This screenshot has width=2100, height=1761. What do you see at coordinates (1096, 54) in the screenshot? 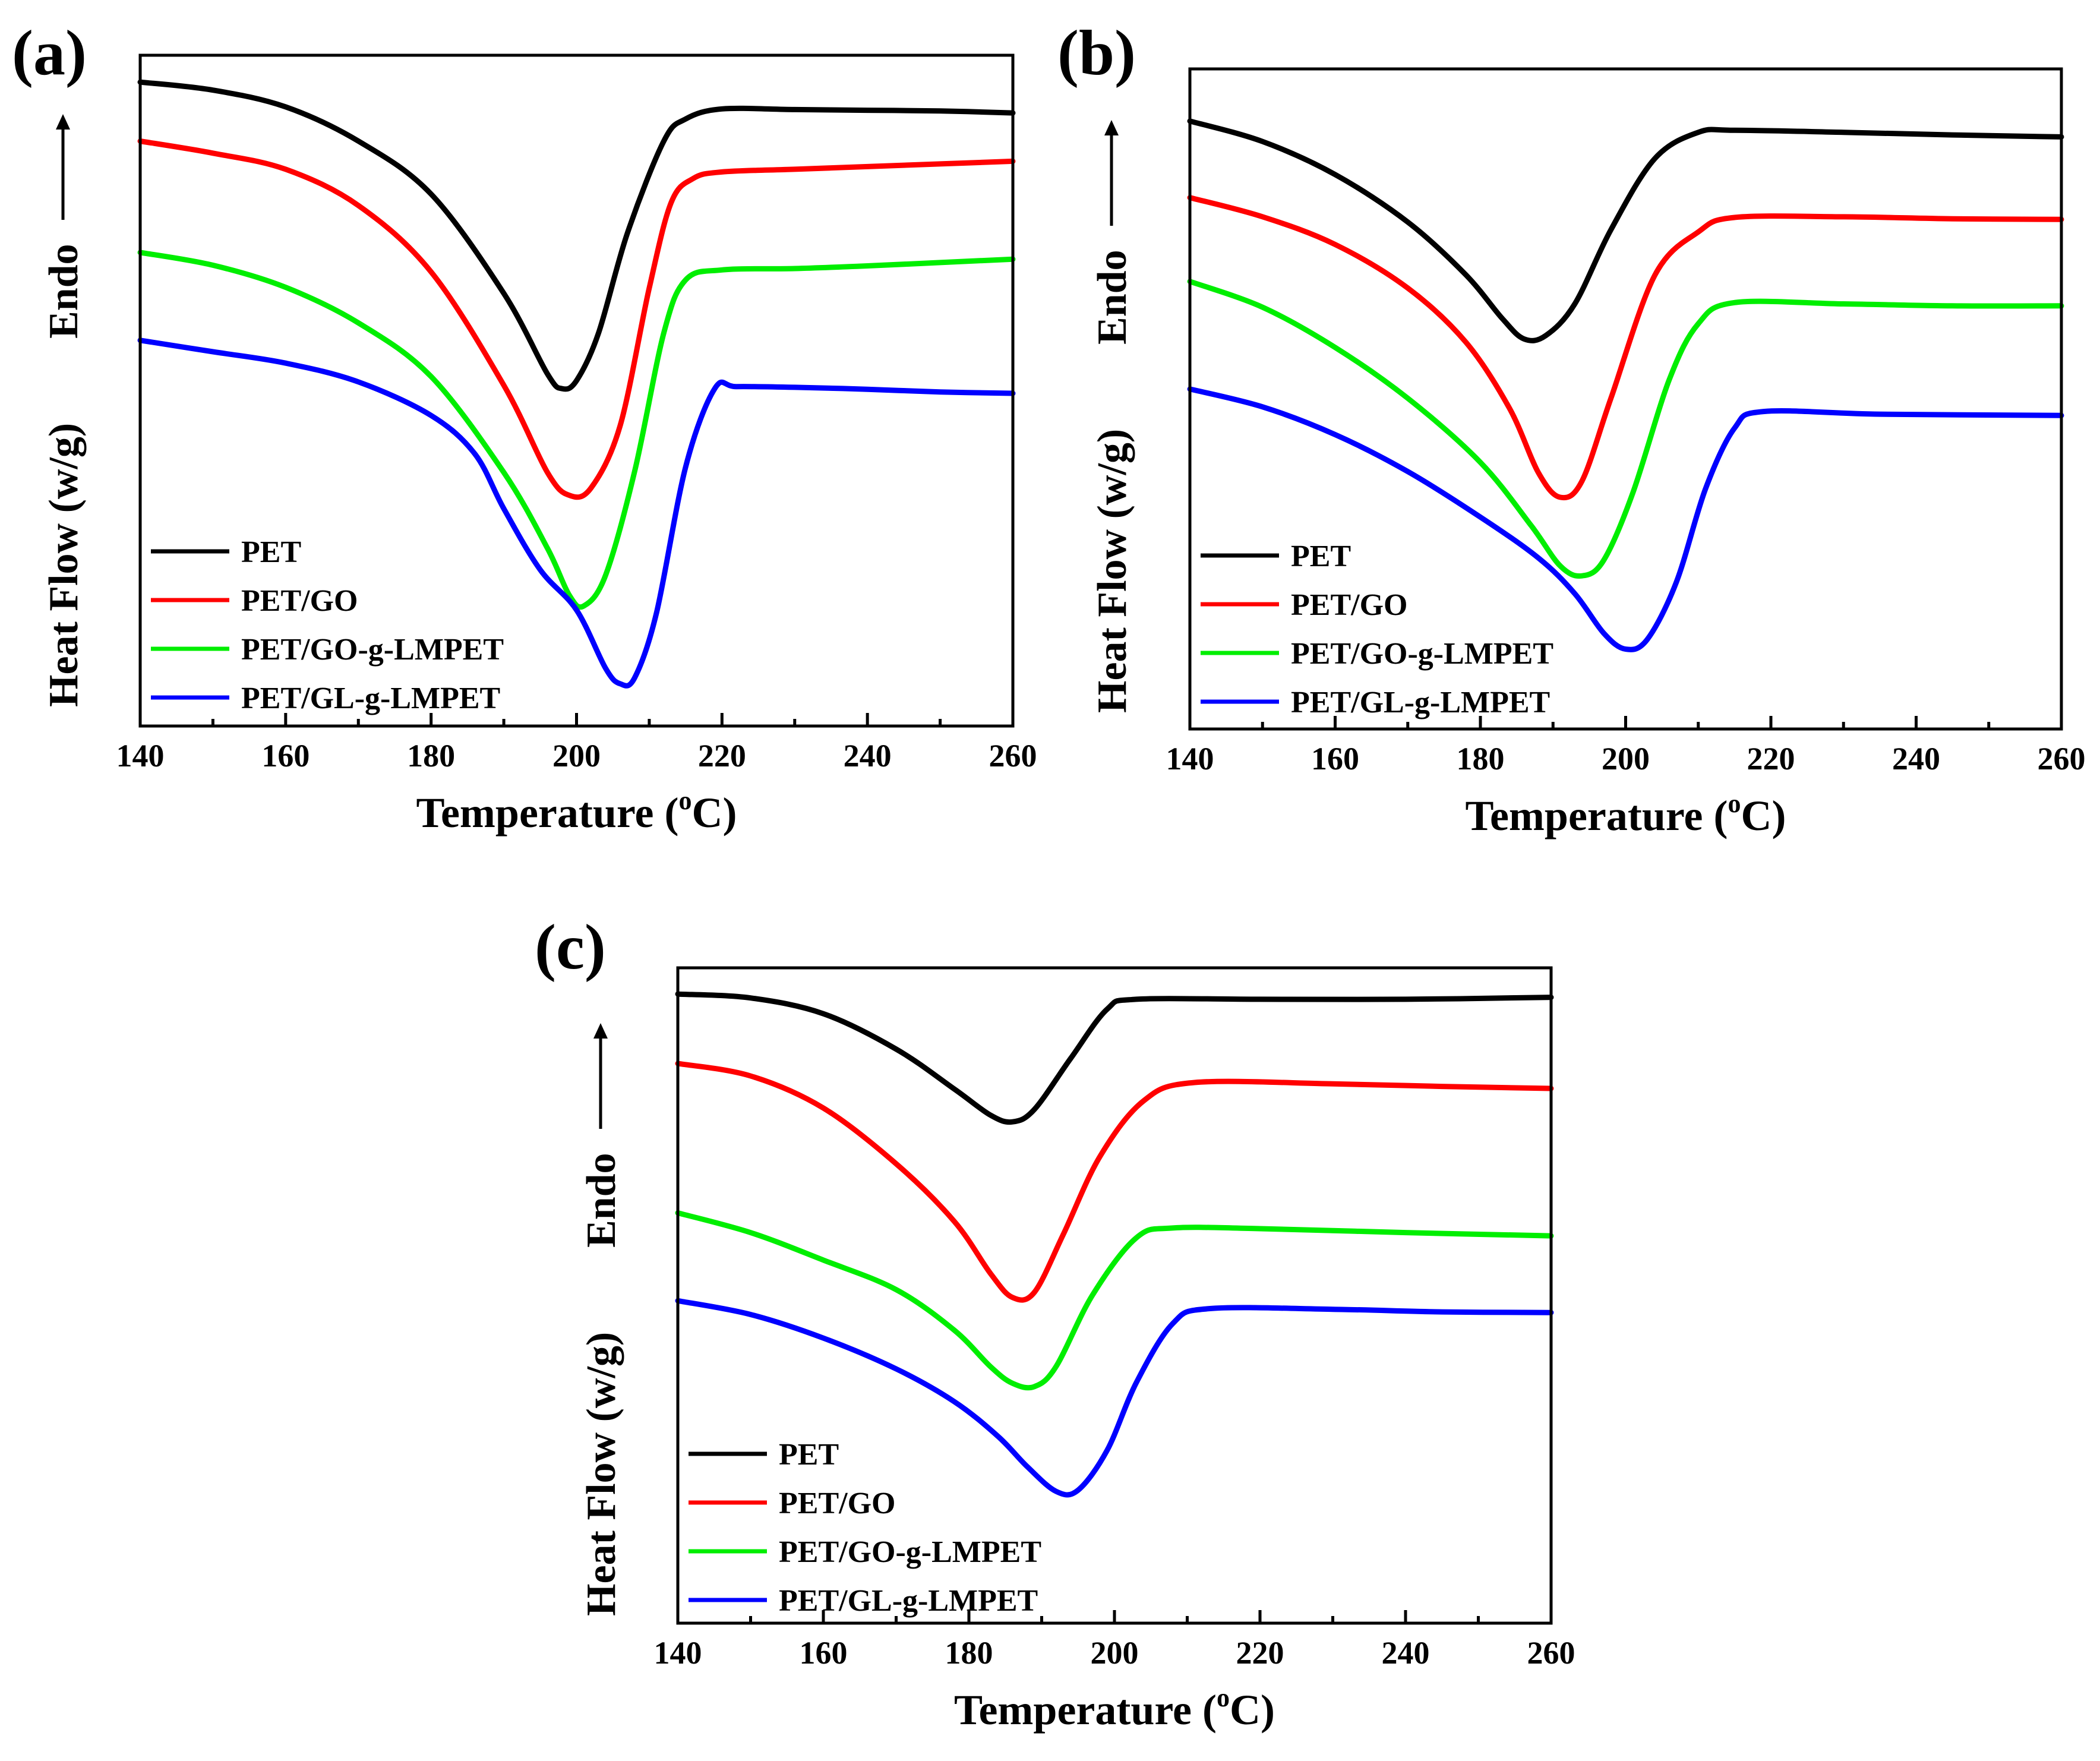
I see `panel-label: (b)` at bounding box center [1096, 54].